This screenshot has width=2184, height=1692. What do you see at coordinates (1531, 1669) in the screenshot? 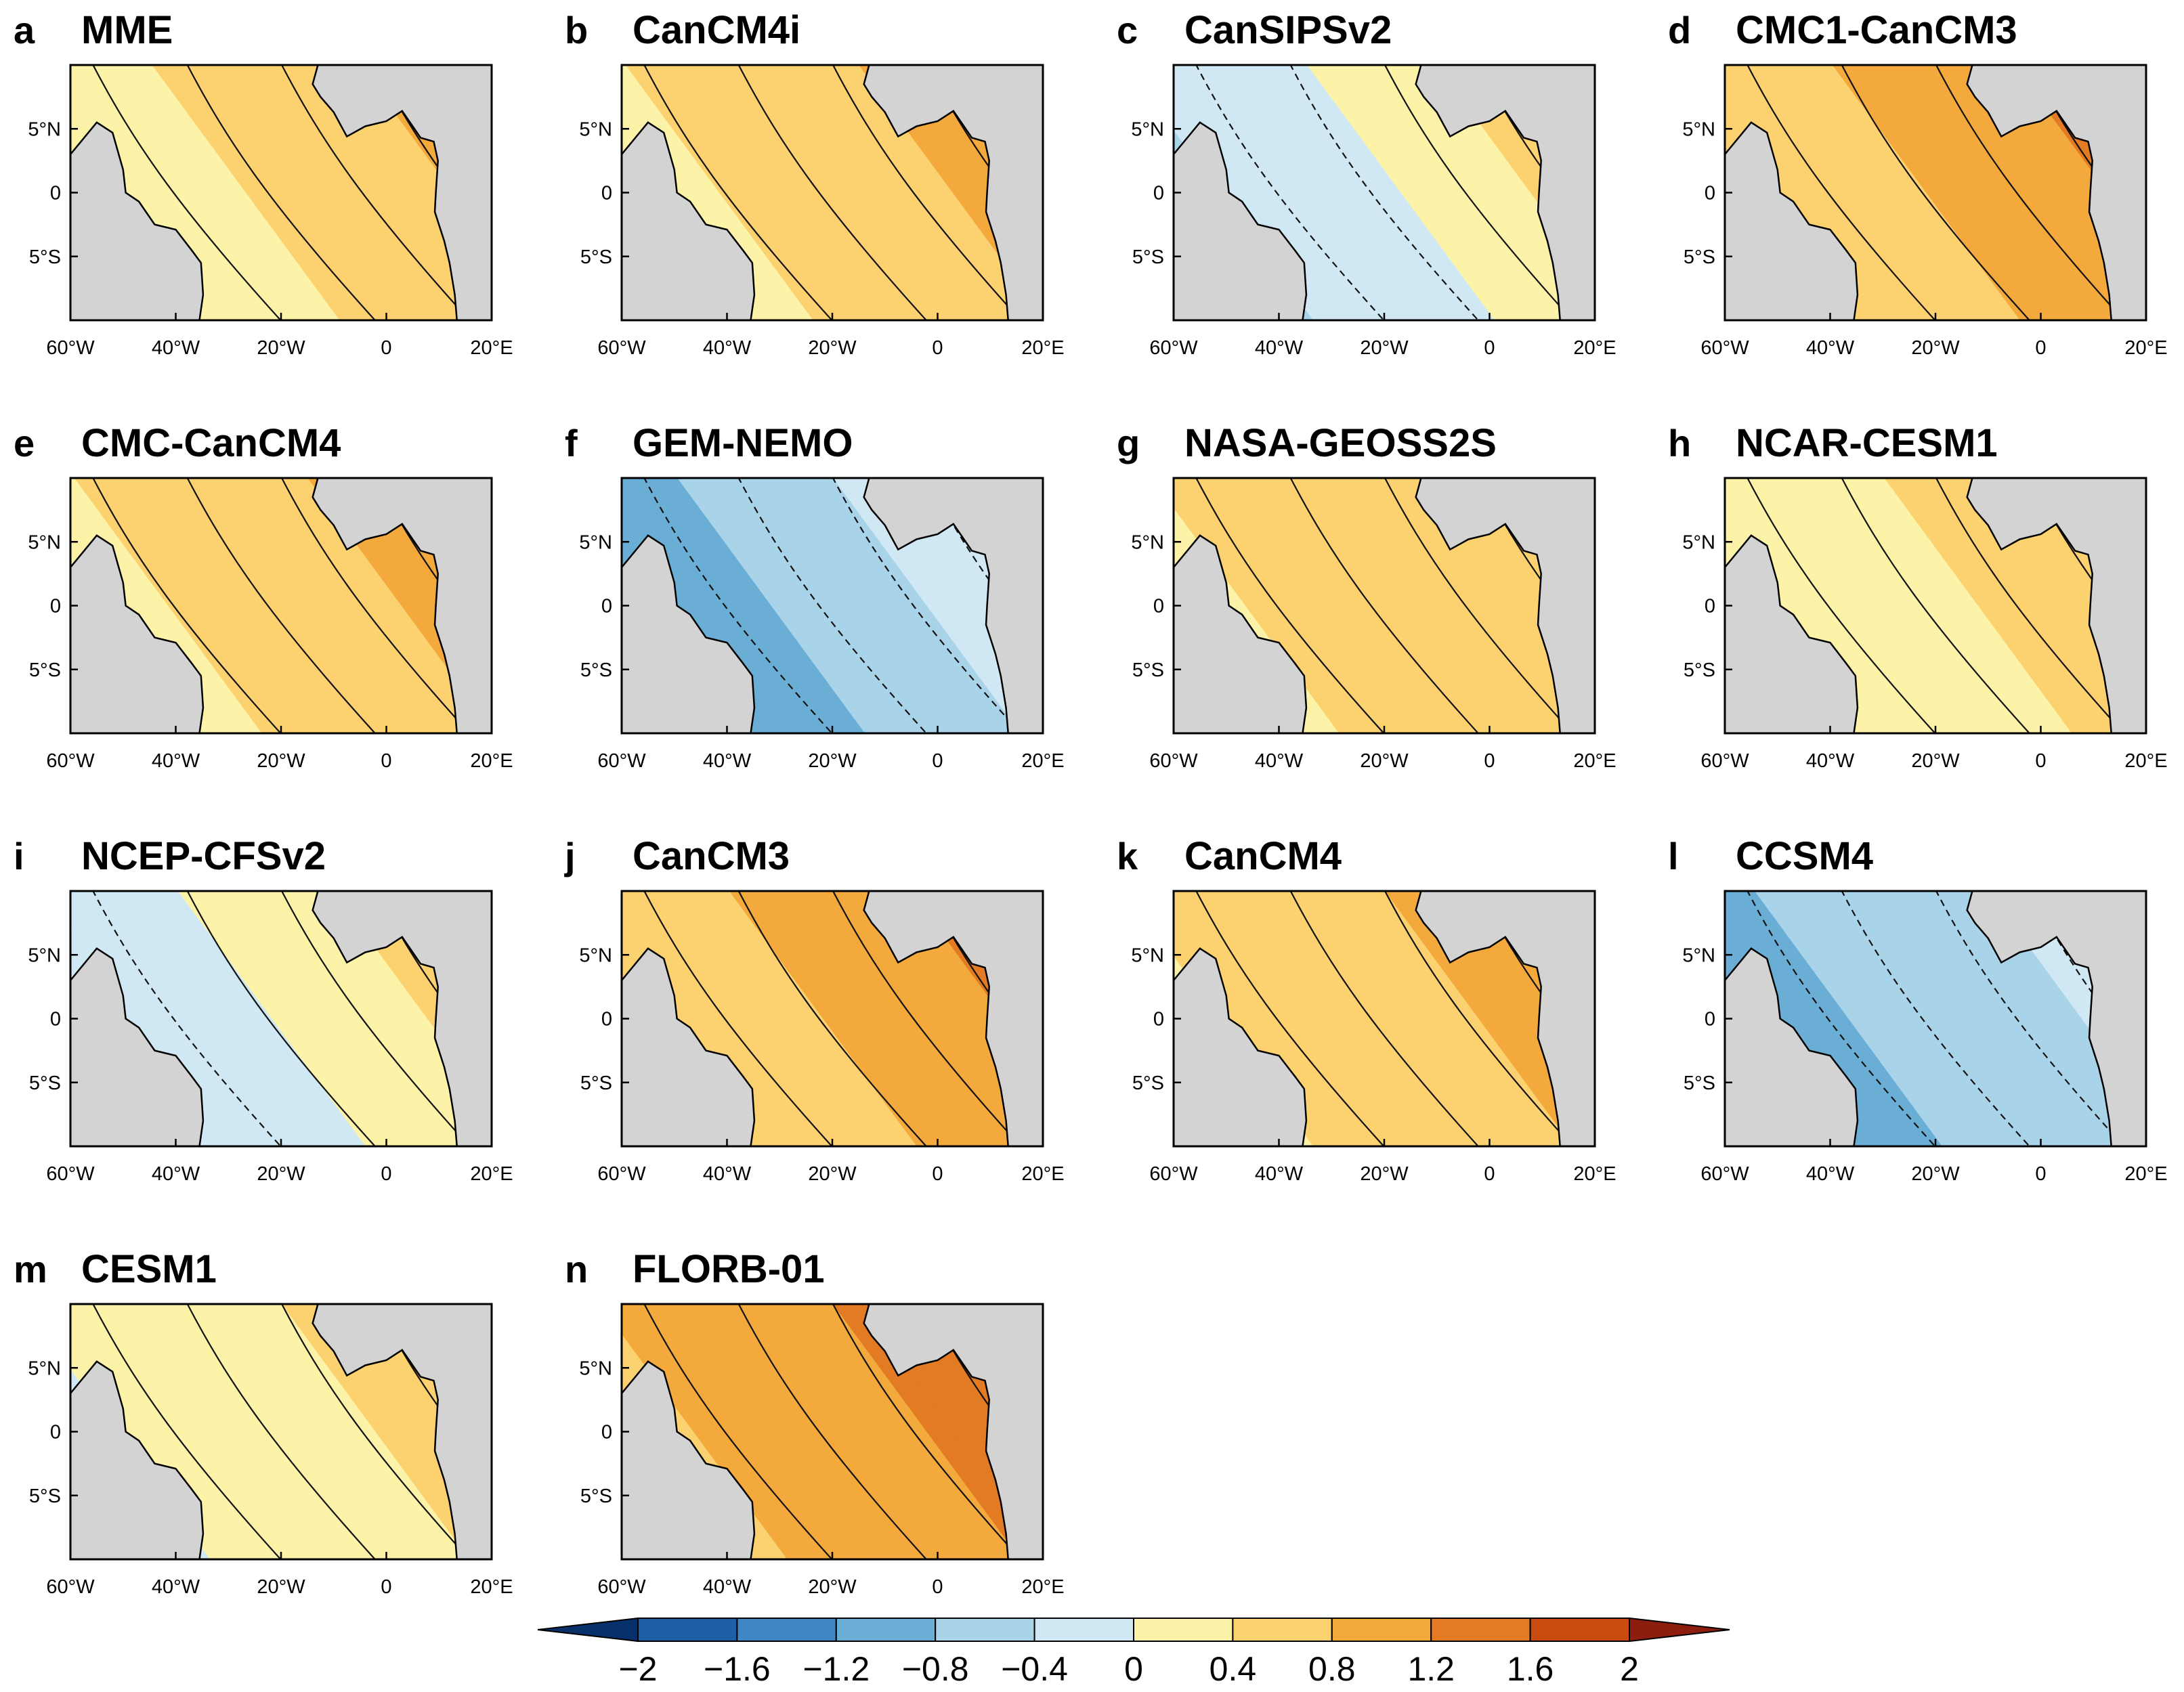
I see `colorbar-tick-label: 1.6` at bounding box center [1531, 1669].